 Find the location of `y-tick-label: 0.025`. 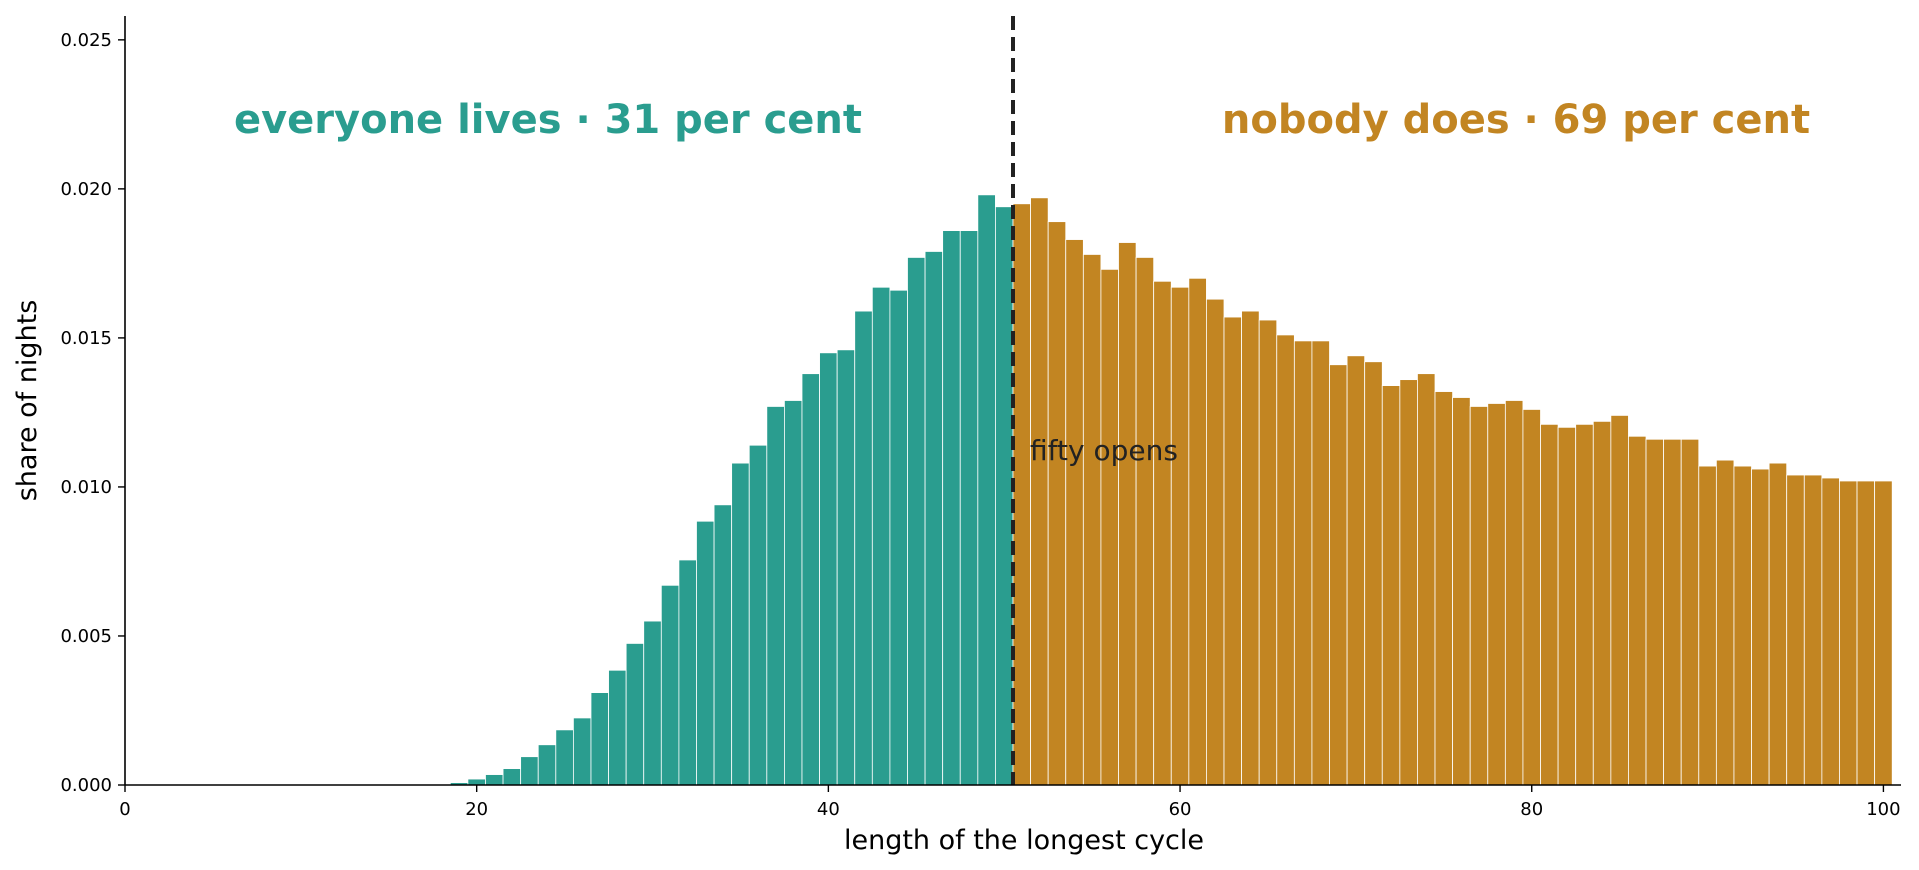

y-tick-label: 0.025 is located at coordinates (86, 40).